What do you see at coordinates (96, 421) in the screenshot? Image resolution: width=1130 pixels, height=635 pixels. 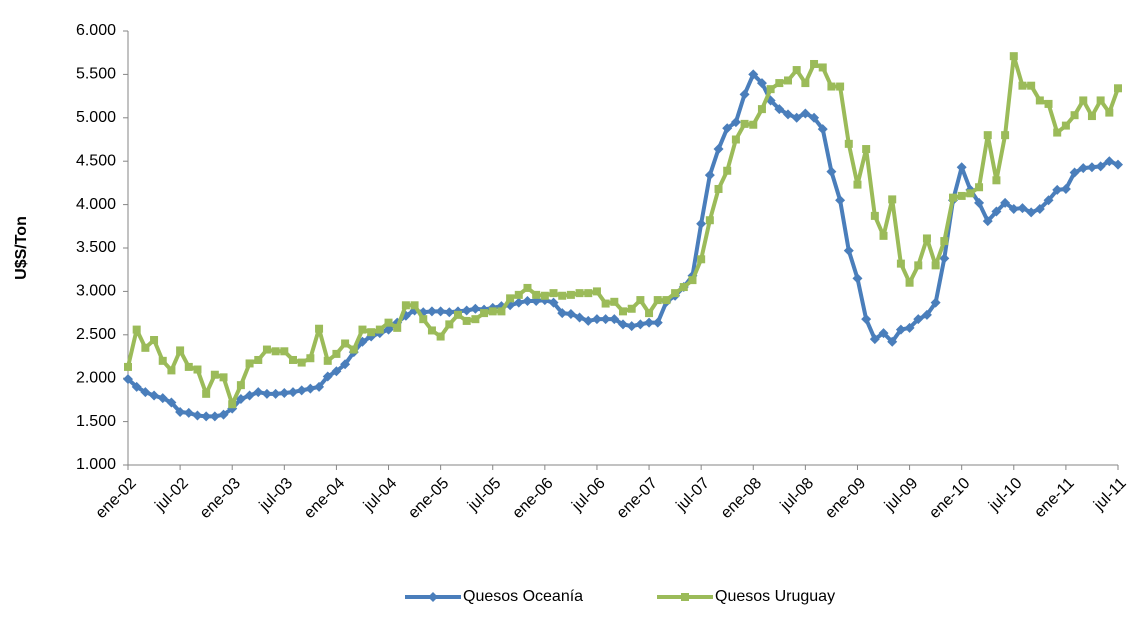 I see `y-tick-label: 1.500` at bounding box center [96, 421].